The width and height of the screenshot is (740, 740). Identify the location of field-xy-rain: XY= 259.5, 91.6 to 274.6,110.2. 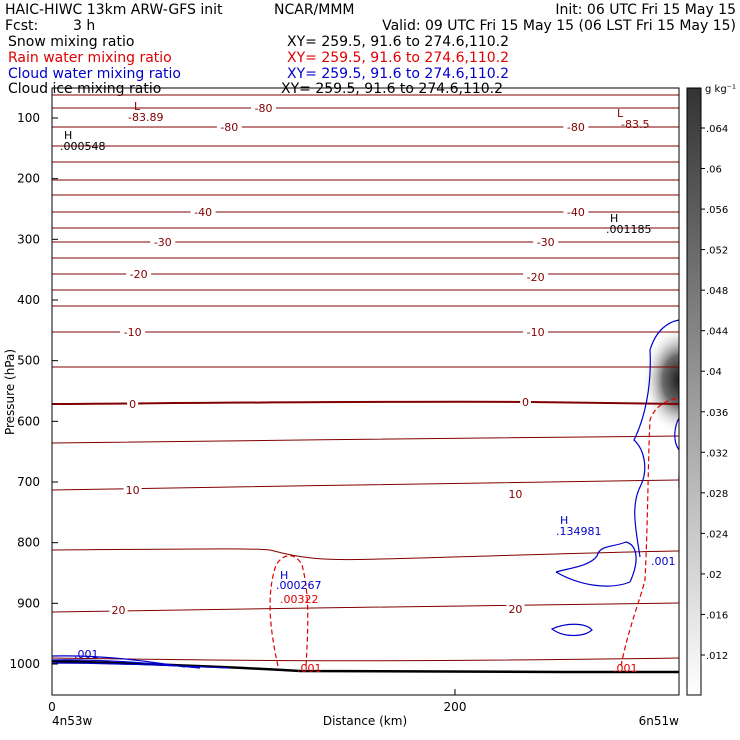
(398, 58).